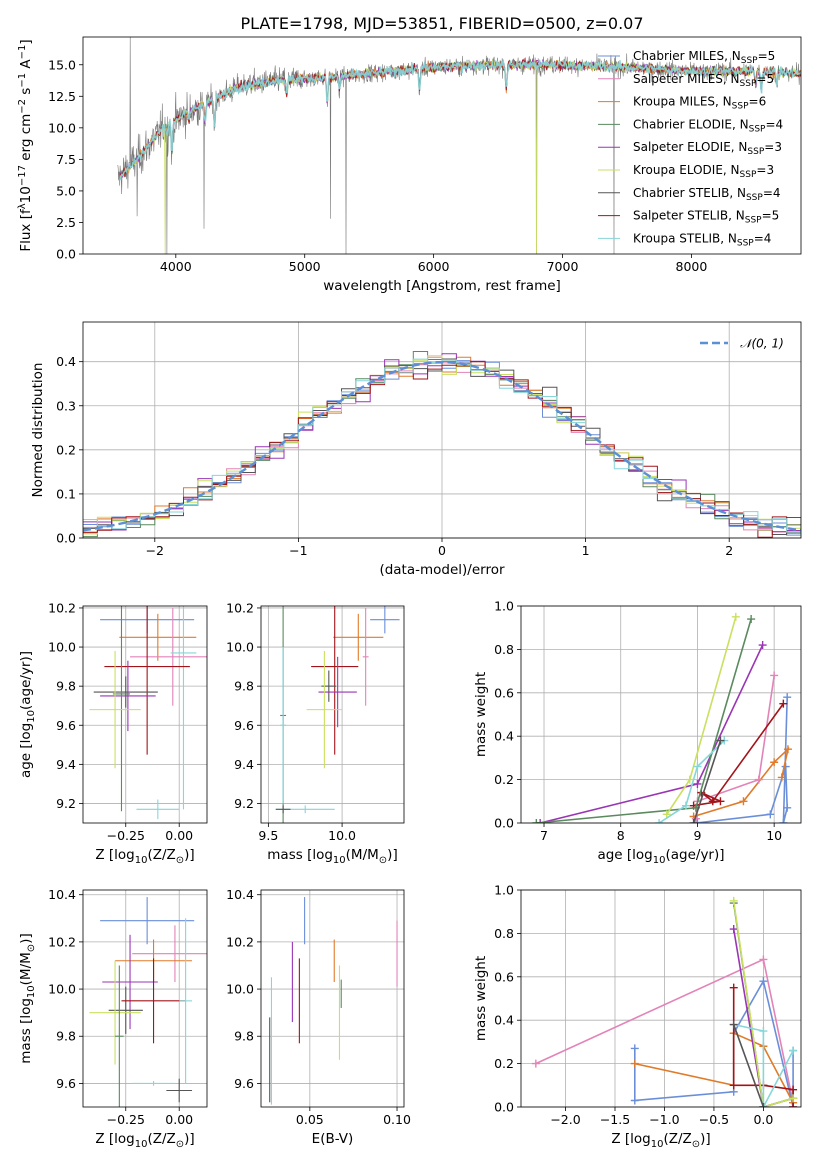 This screenshot has width=819, height=1170. Describe the element at coordinates (664, 1119) in the screenshot. I see `x-tick-label: −1.0` at that location.